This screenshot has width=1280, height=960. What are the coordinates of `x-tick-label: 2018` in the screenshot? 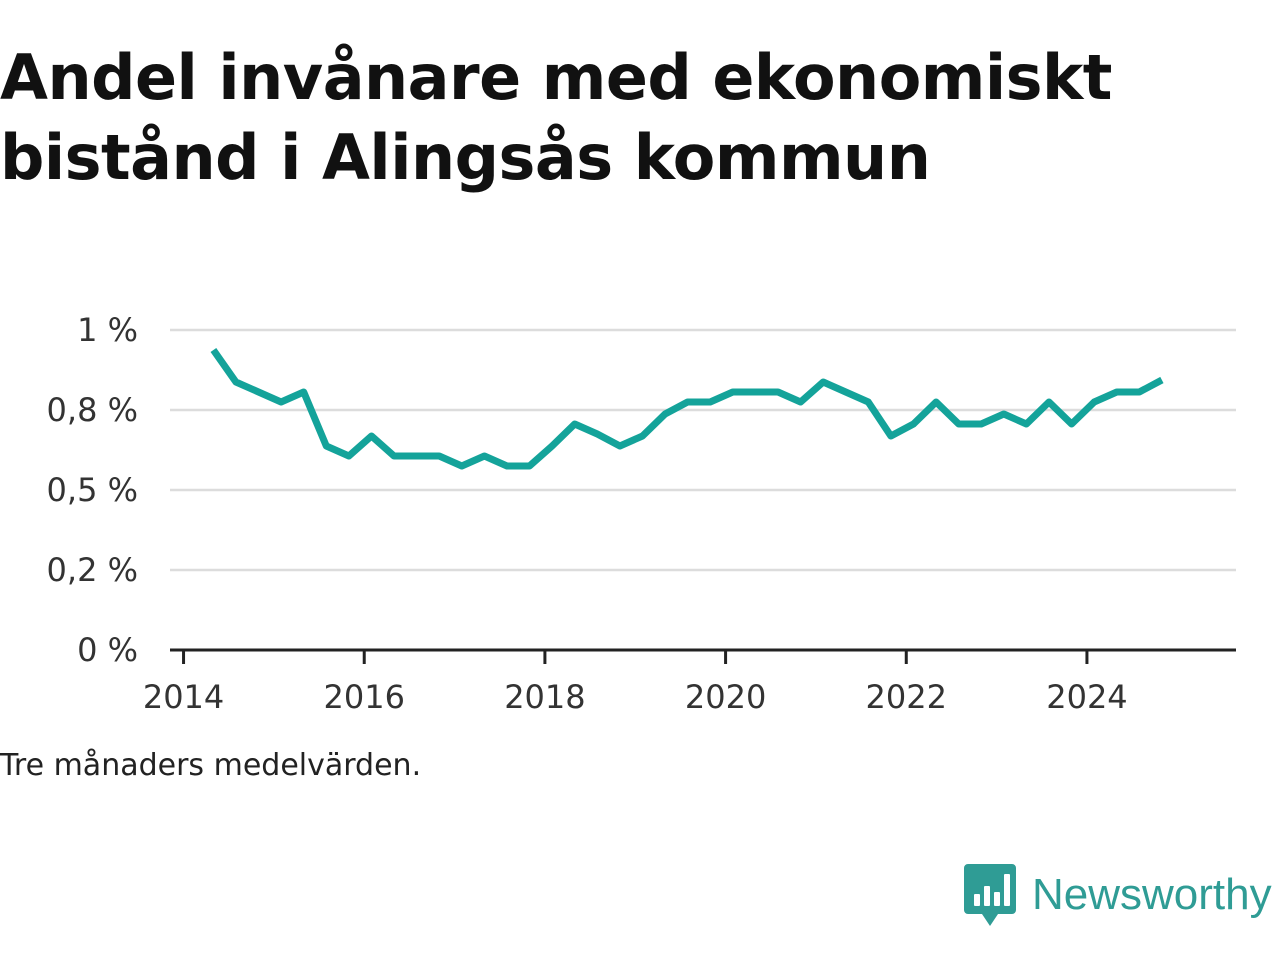 It's located at (544, 697).